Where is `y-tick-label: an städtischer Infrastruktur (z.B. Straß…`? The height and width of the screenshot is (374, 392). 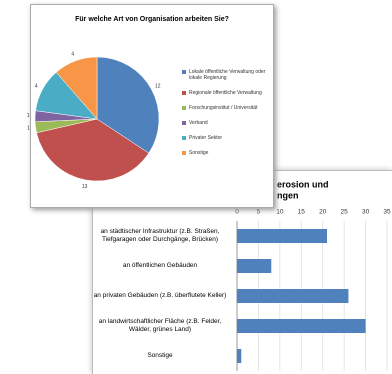 y-tick-label: an städtischer Infrastruktur (z.B. Straß… is located at coordinates (160, 235).